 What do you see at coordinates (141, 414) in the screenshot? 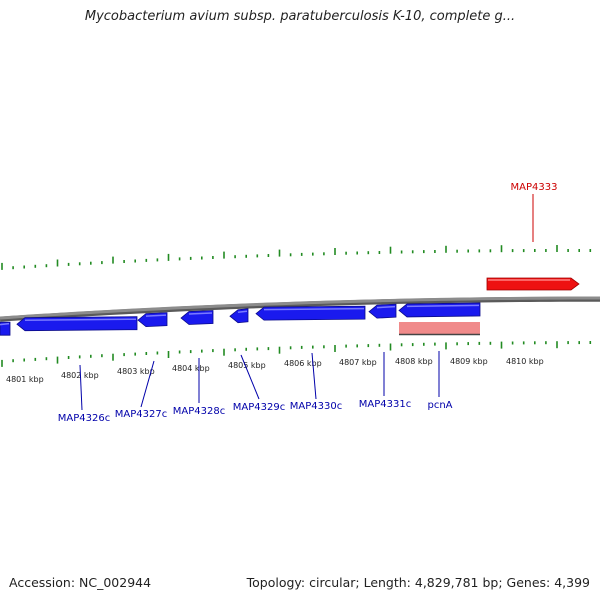
I see `gene-label-map4327c: MAP4327c` at bounding box center [141, 414].